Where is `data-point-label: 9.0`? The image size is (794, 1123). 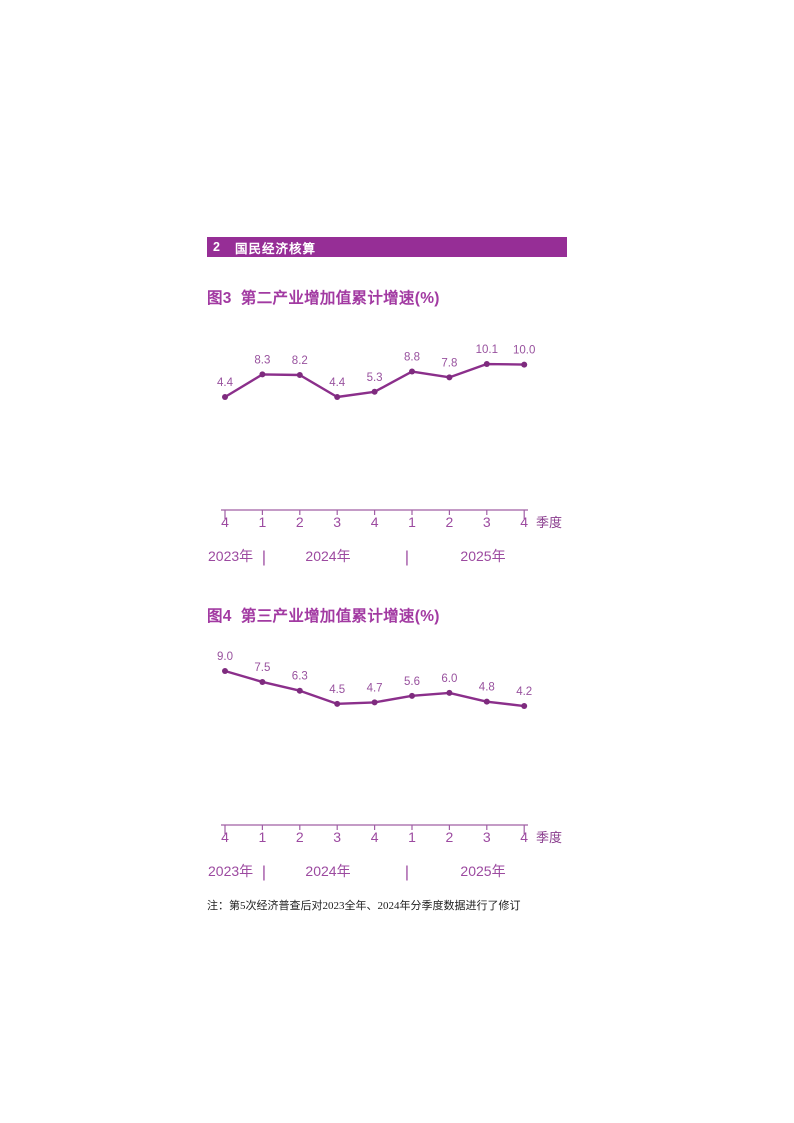
data-point-label: 9.0 is located at coordinates (225, 657).